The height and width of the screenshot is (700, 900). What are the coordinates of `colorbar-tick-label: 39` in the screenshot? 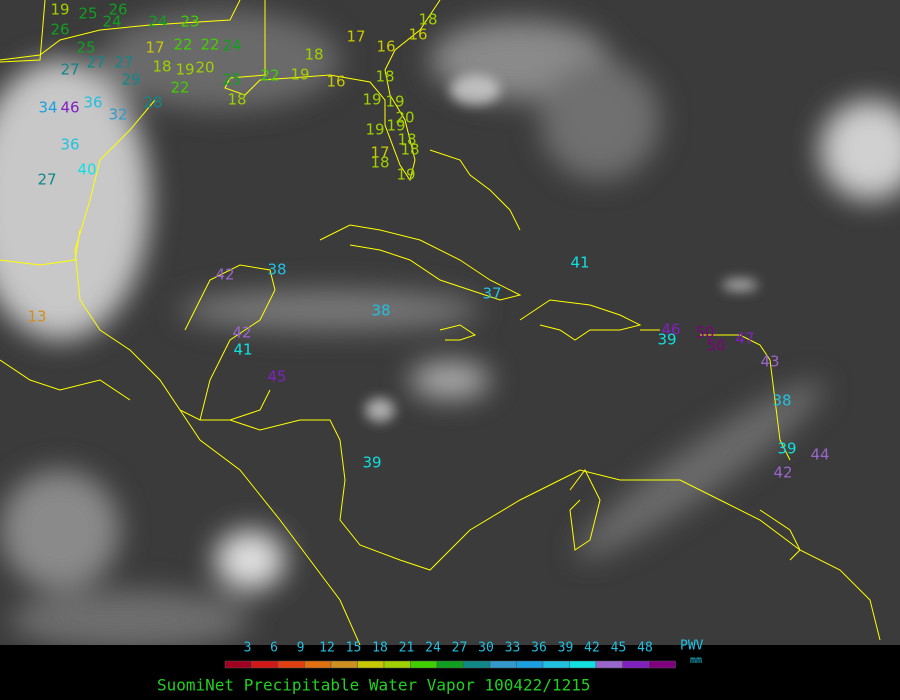 It's located at (566, 648).